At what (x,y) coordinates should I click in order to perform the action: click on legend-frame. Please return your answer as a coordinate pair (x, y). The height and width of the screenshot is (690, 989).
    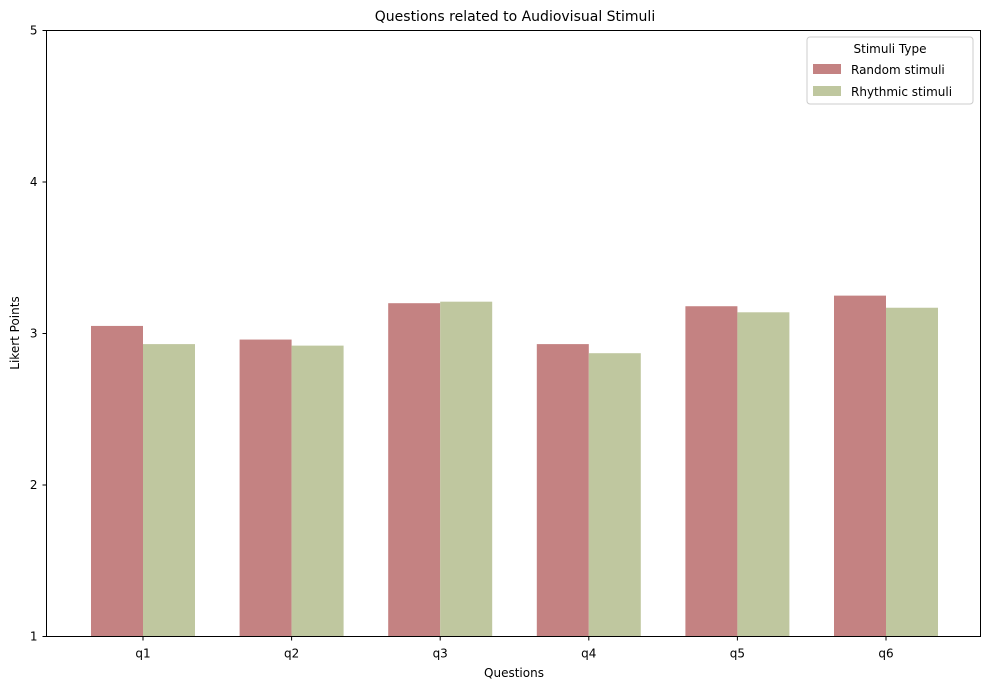
    Looking at the image, I should click on (890, 70).